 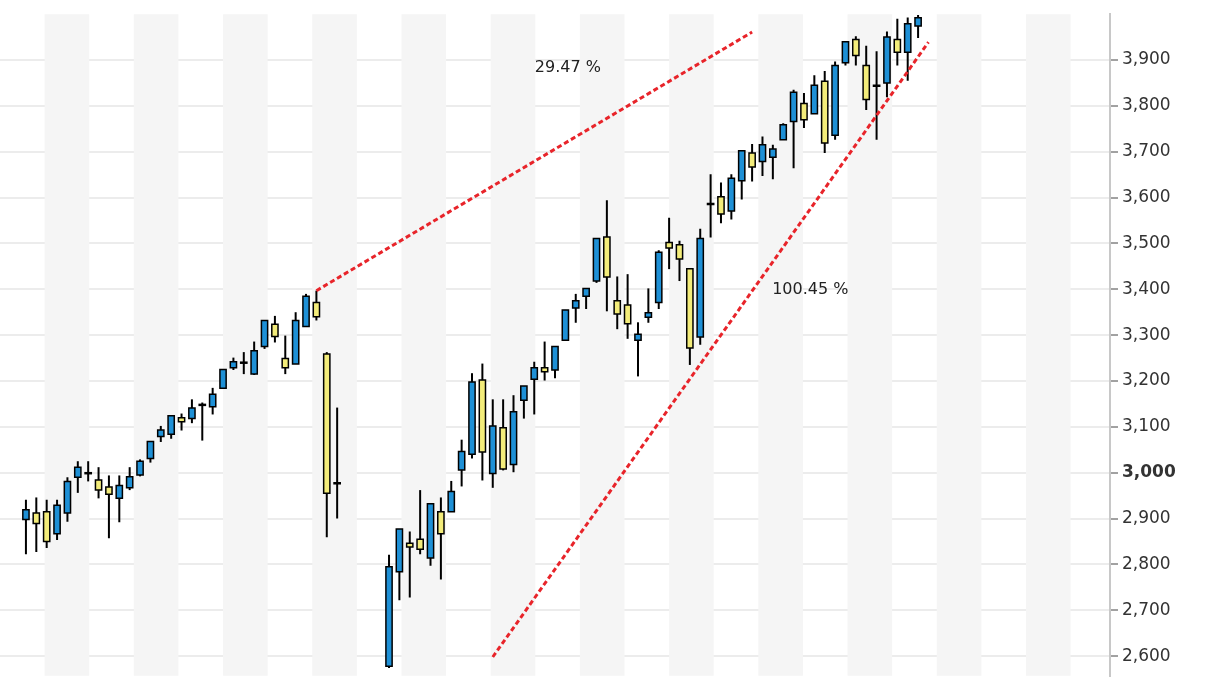 I want to click on y-tick-label: 2,700, so click(x=1146, y=608).